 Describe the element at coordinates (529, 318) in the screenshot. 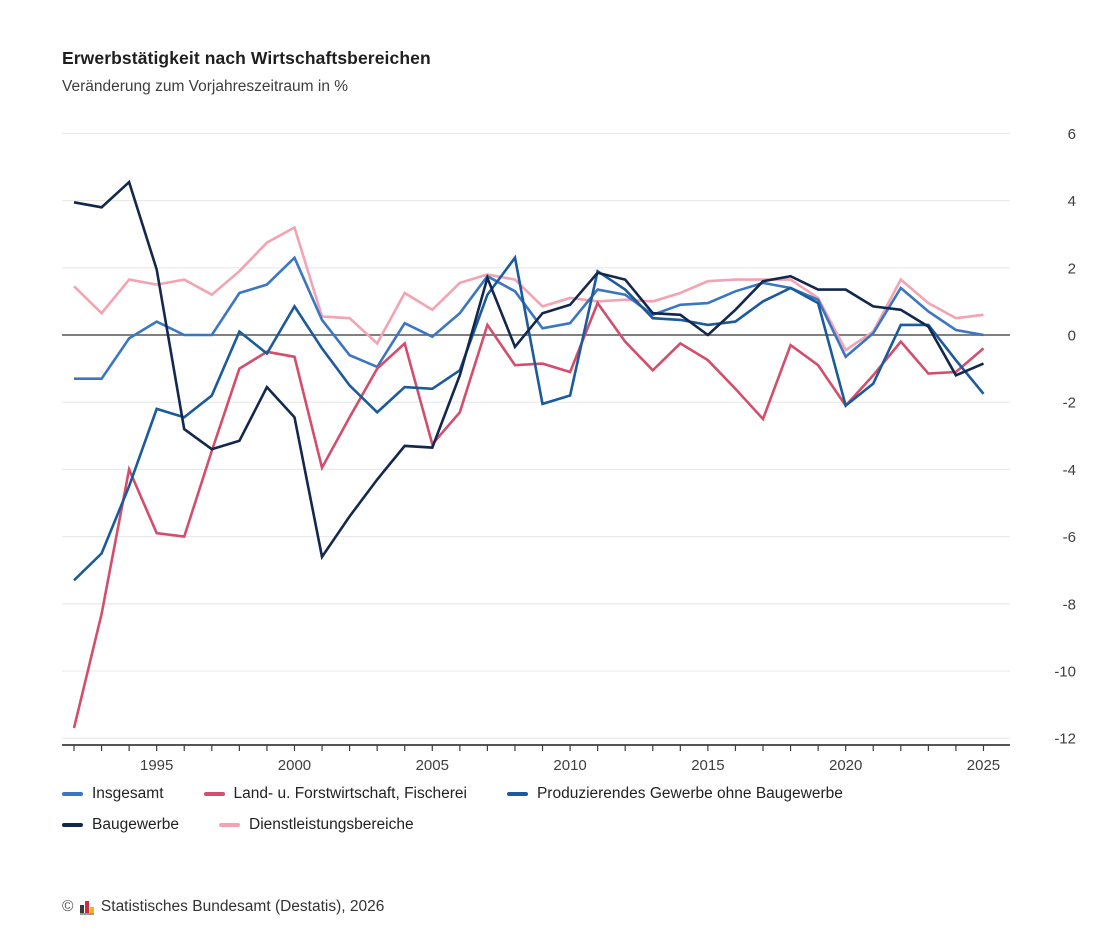

I see `series-line-insgesamt` at that location.